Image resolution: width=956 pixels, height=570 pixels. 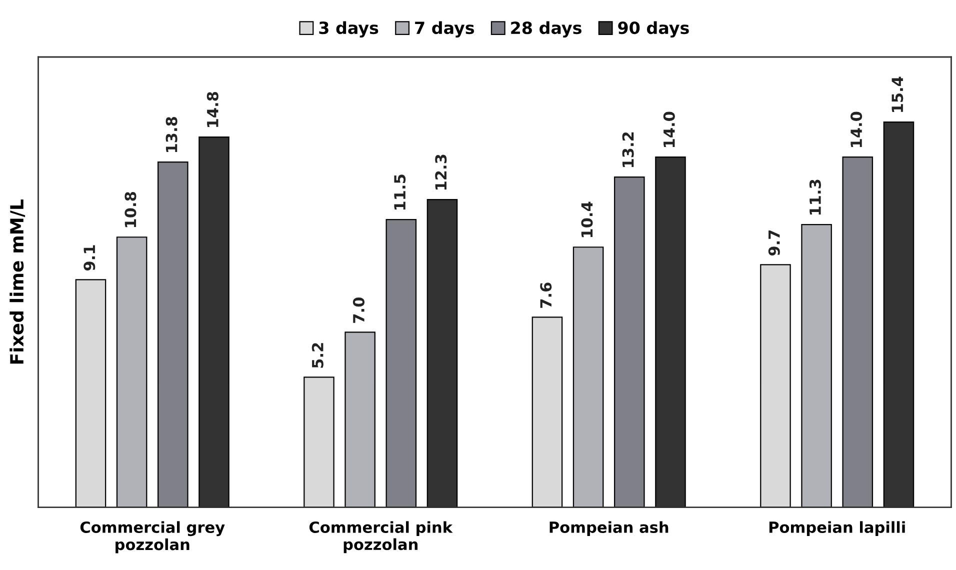 What do you see at coordinates (130, 210) in the screenshot?
I see `data-label: 10.8` at bounding box center [130, 210].